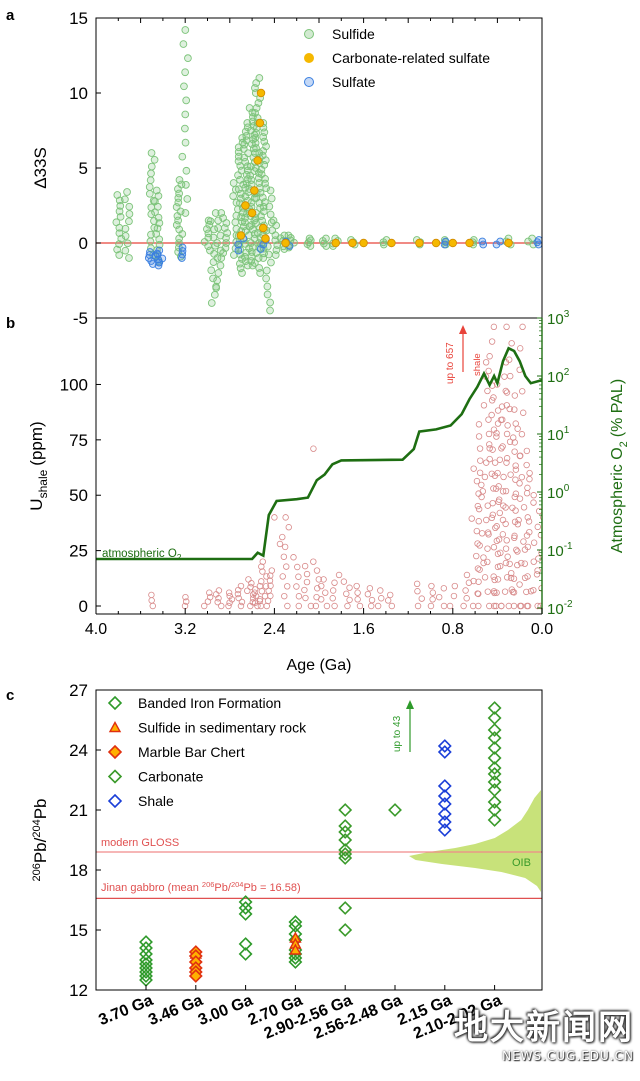 This screenshot has height=1081, width=640. Describe the element at coordinates (542, 629) in the screenshot. I see `b-x-tick-label: 0.0` at that location.